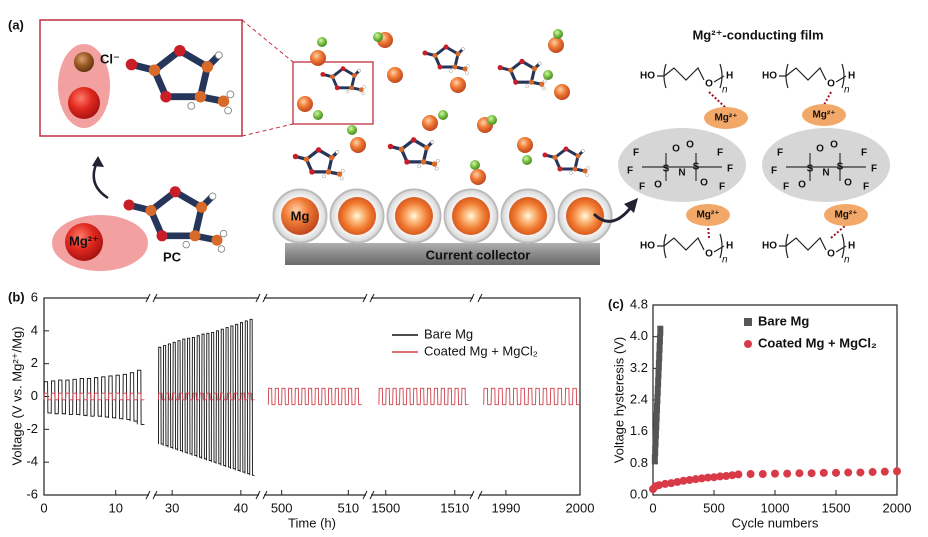  Describe the element at coordinates (775, 522) in the screenshot. I see `x-axis-label: Cycle numbers` at that location.